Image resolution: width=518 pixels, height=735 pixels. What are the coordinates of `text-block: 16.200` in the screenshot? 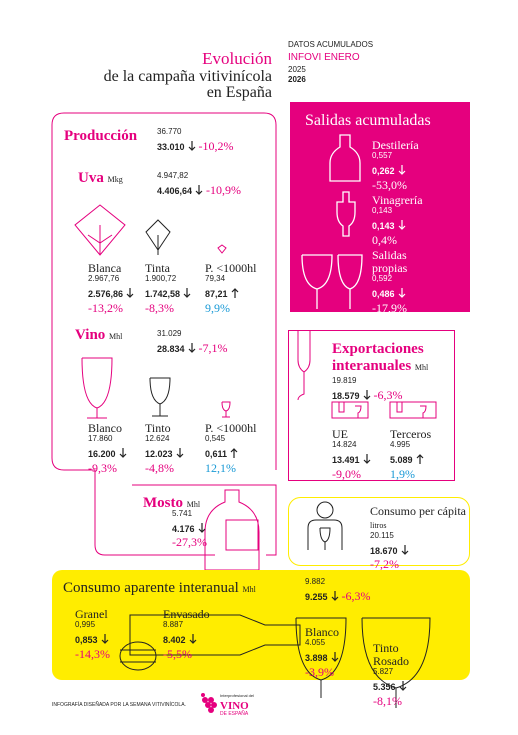 It's located at (109, 453).